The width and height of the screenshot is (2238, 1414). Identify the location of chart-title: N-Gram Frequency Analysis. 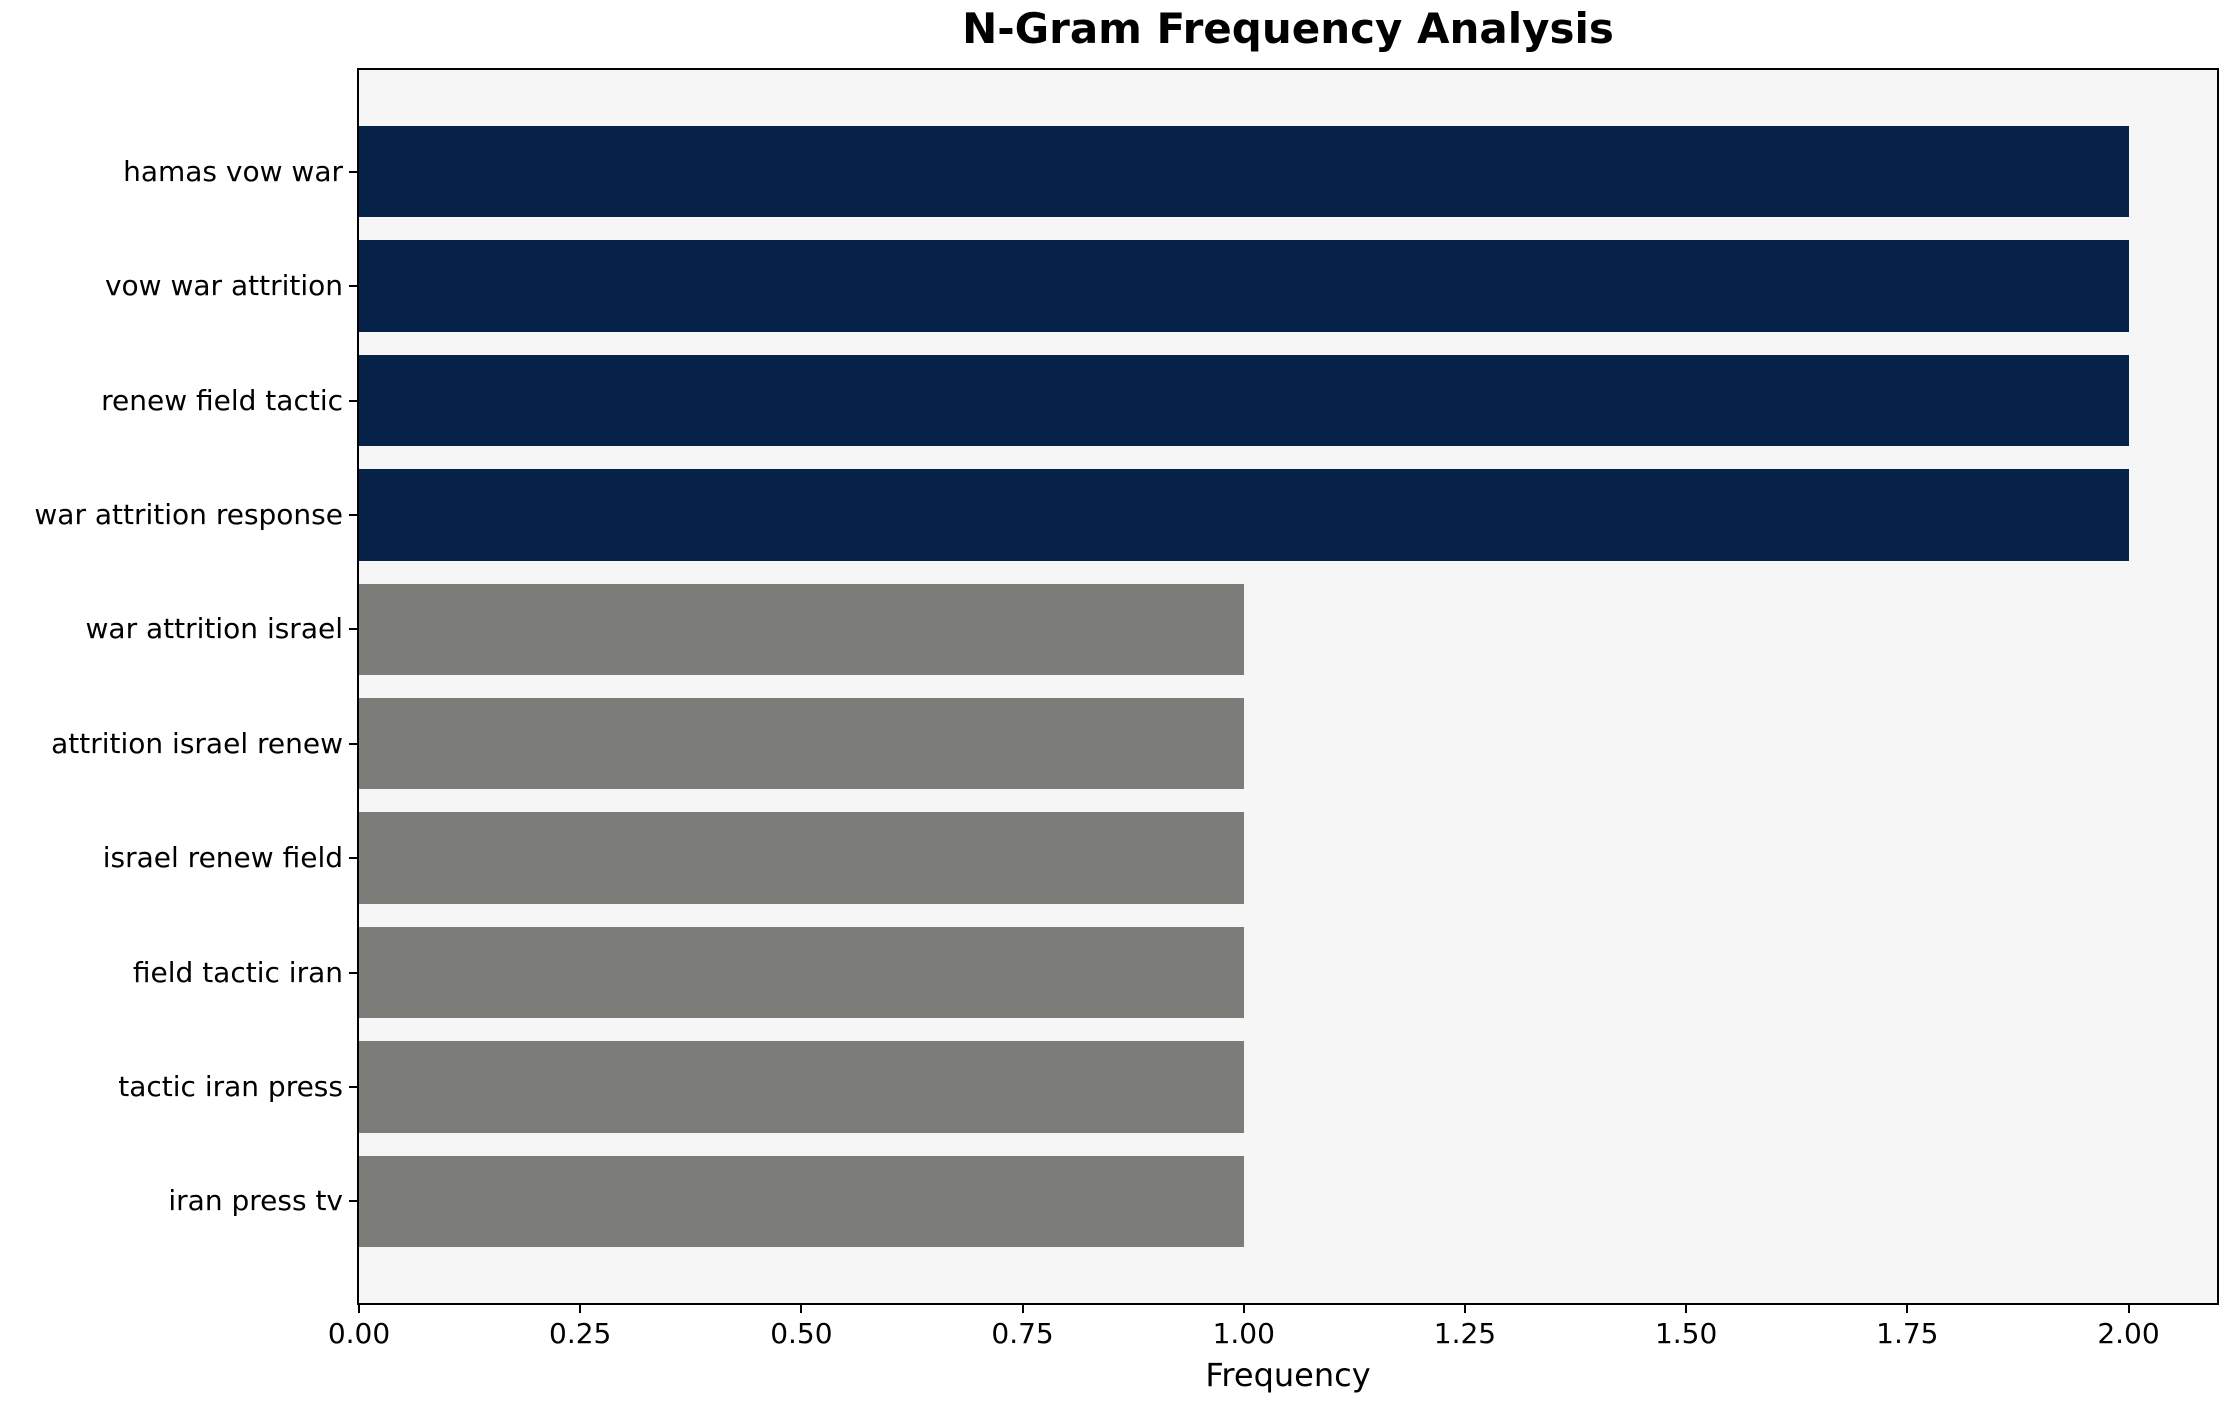
(1288, 28).